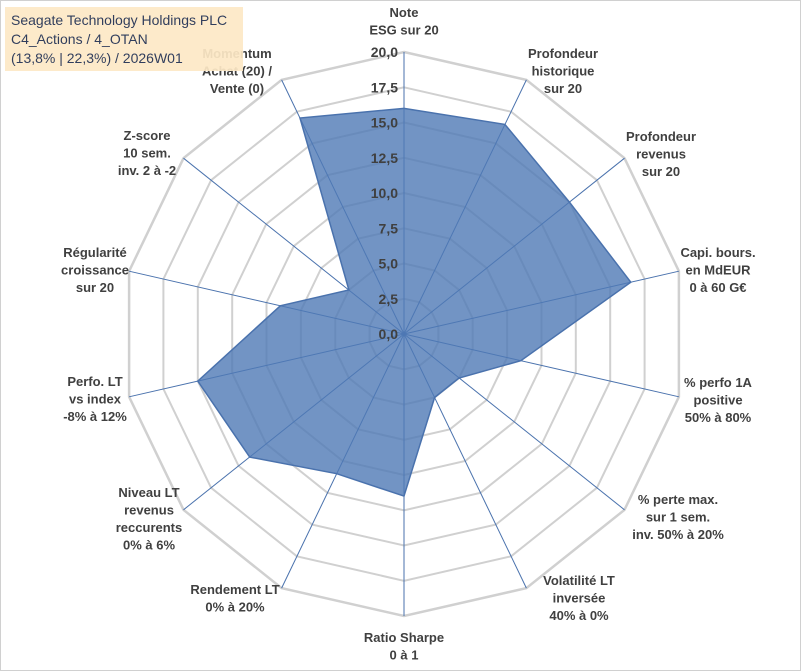  I want to click on axis-label-1: Note ESG sur 20, so click(403, 21).